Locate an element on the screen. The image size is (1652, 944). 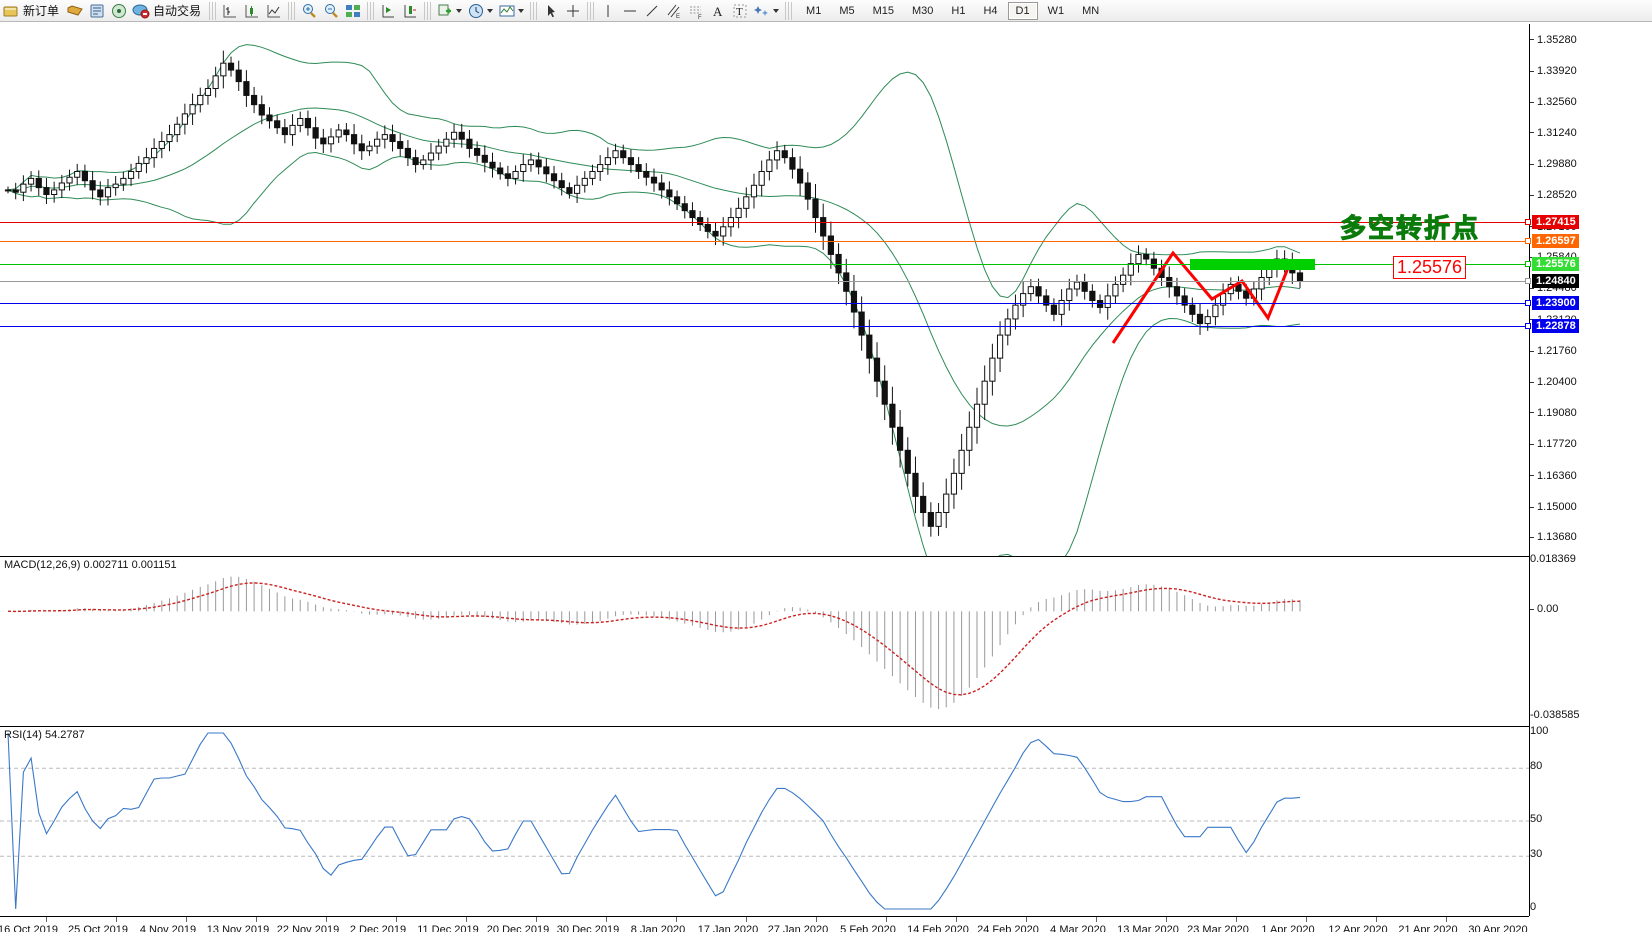
shapes-button is located at coordinates (766, 11).